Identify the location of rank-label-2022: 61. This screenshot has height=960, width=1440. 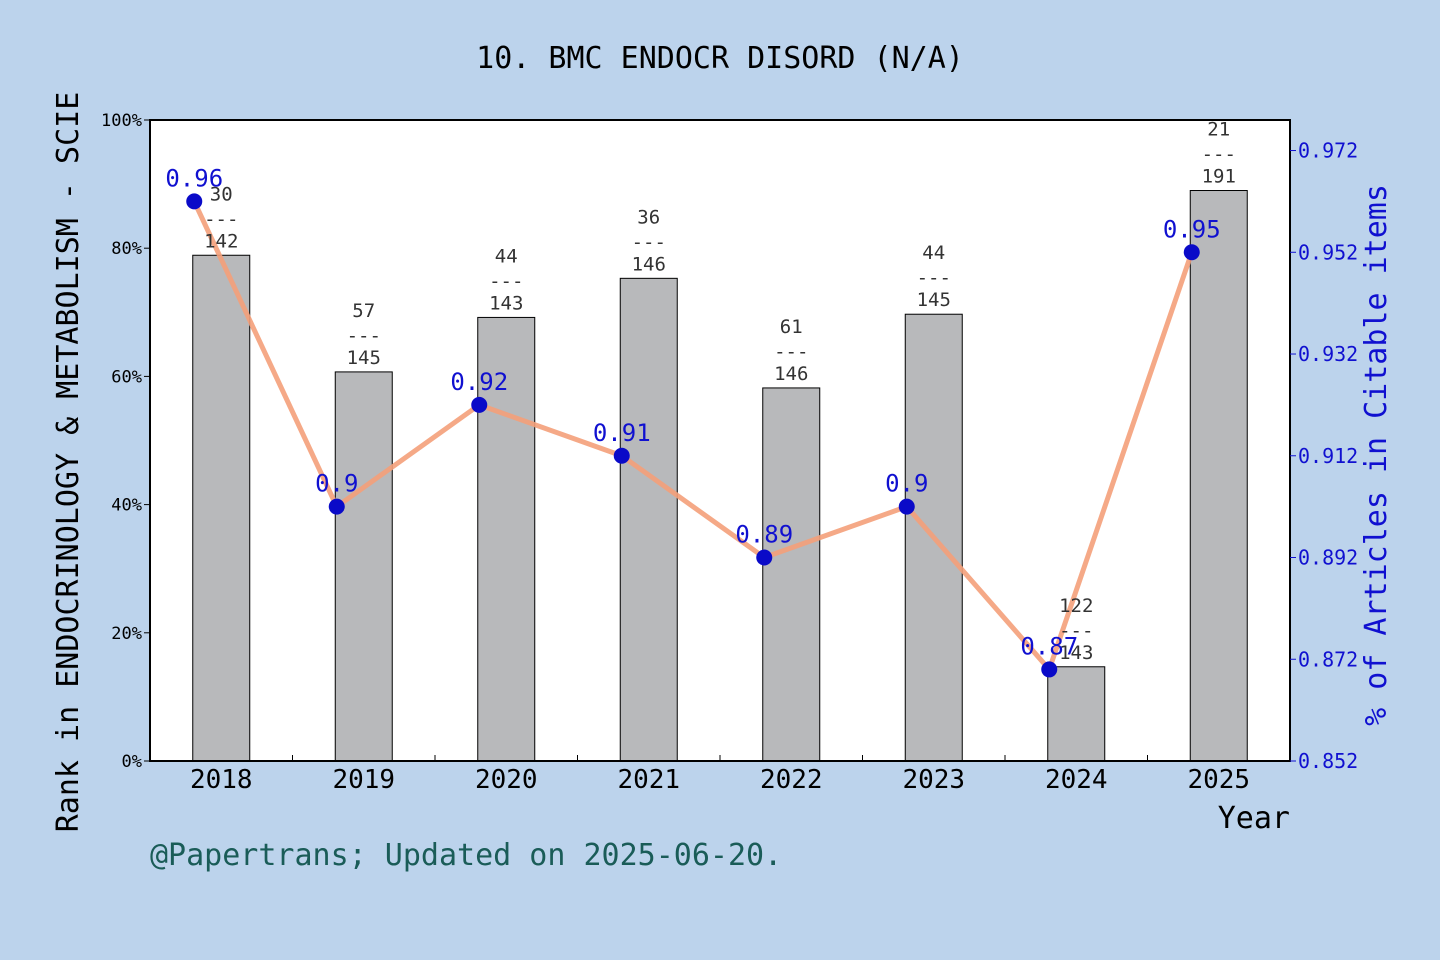
(791, 327).